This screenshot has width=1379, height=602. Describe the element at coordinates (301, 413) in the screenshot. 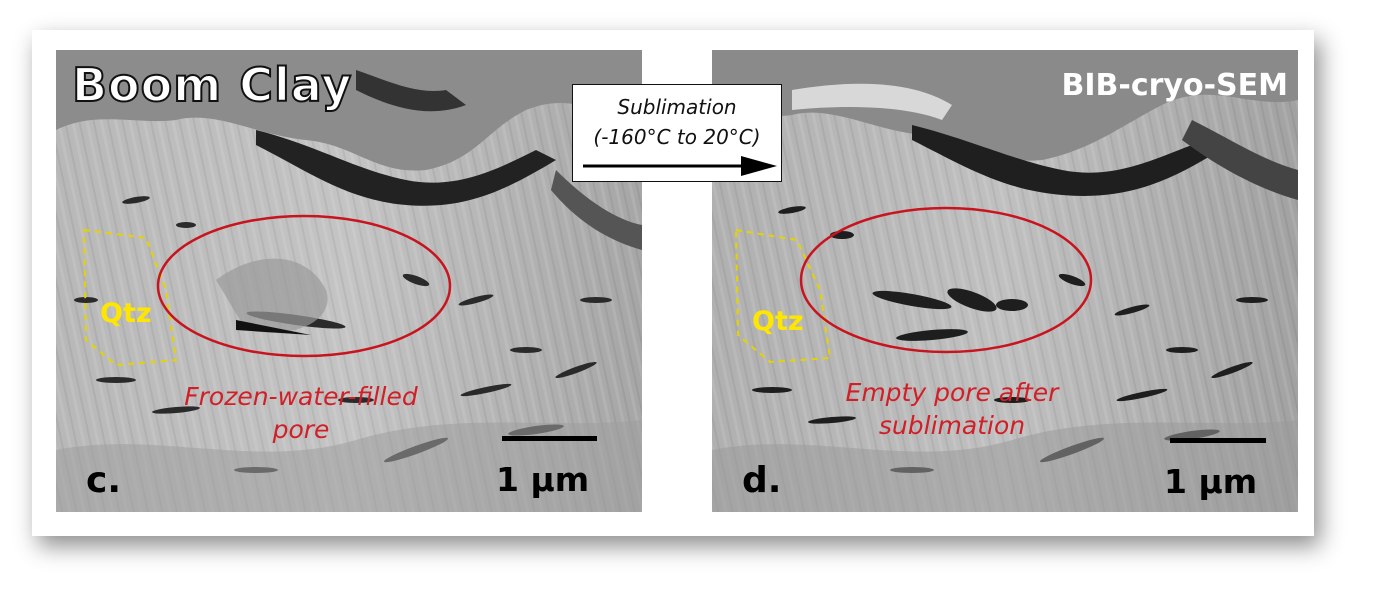

I see `pore-annotation-c: Frozen-water-filled pore` at that location.